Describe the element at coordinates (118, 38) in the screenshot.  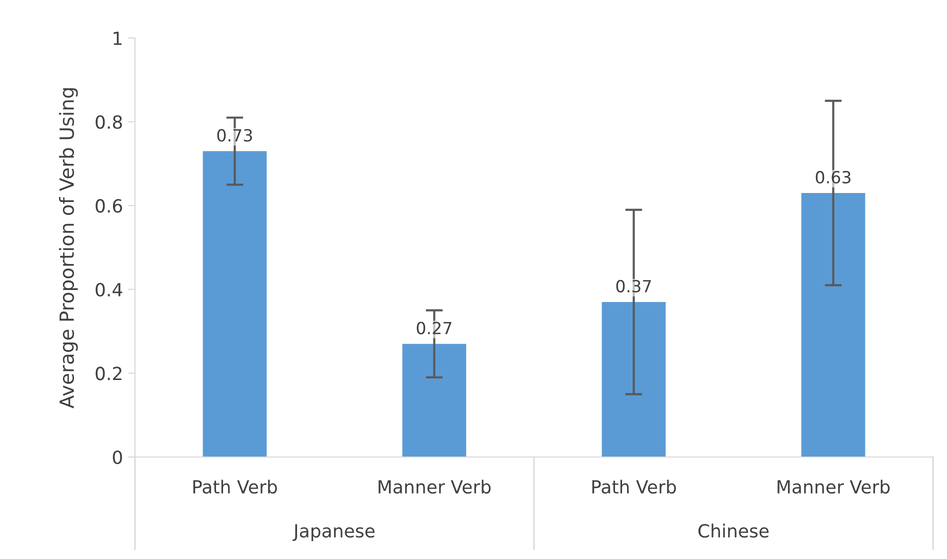
I see `y-tick-label: 1` at that location.